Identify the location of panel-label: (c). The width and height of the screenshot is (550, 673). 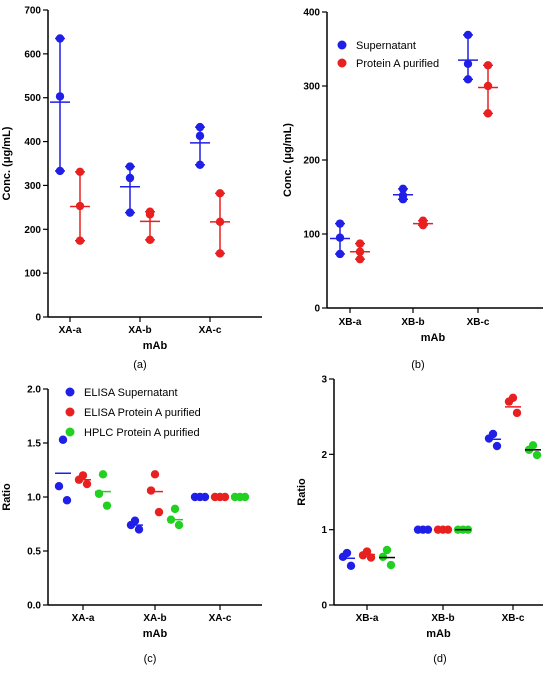
(150, 659).